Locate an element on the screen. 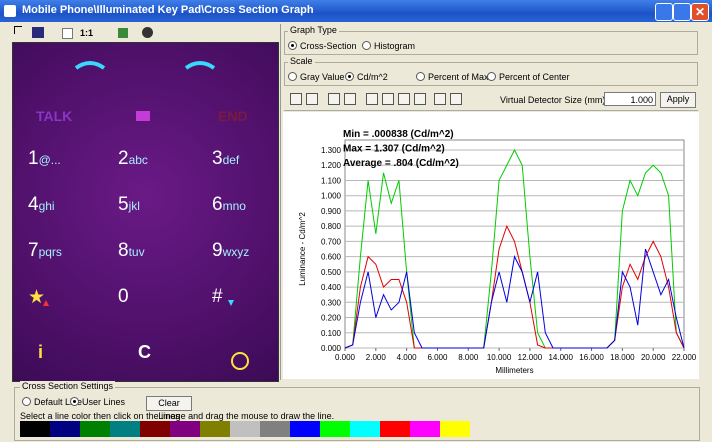 The height and width of the screenshot is (442, 712). color-tool is located at coordinates (147, 32).